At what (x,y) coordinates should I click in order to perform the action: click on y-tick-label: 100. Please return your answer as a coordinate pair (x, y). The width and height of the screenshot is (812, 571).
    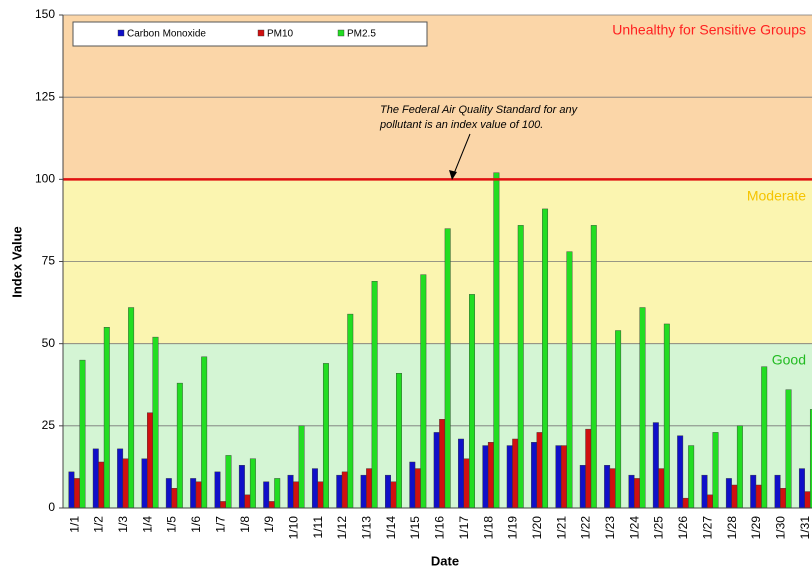
    Looking at the image, I should click on (45, 179).